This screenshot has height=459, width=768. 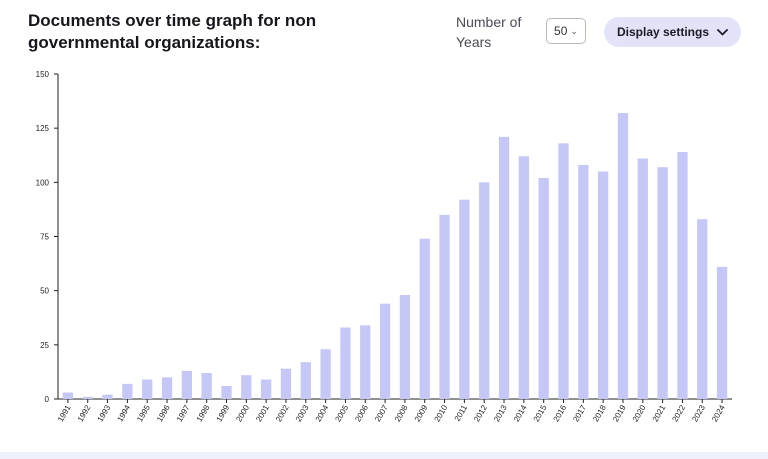 I want to click on x-tick-label: 2002, so click(x=282, y=413).